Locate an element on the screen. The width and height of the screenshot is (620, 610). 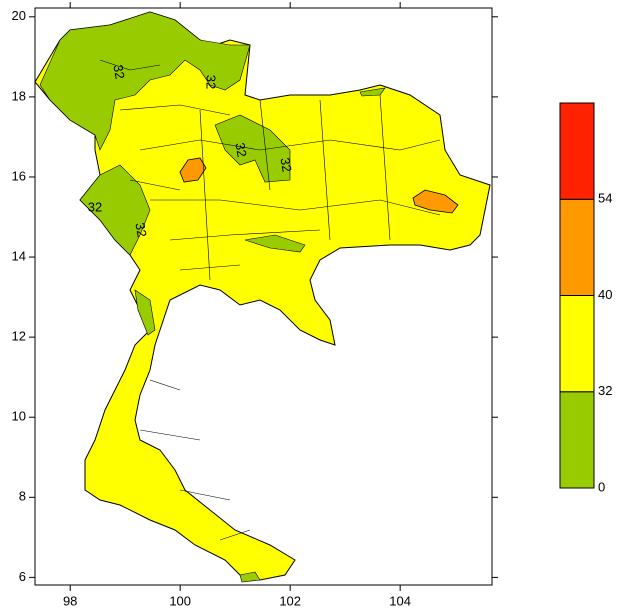
x-tick-label: 100 is located at coordinates (180, 600).